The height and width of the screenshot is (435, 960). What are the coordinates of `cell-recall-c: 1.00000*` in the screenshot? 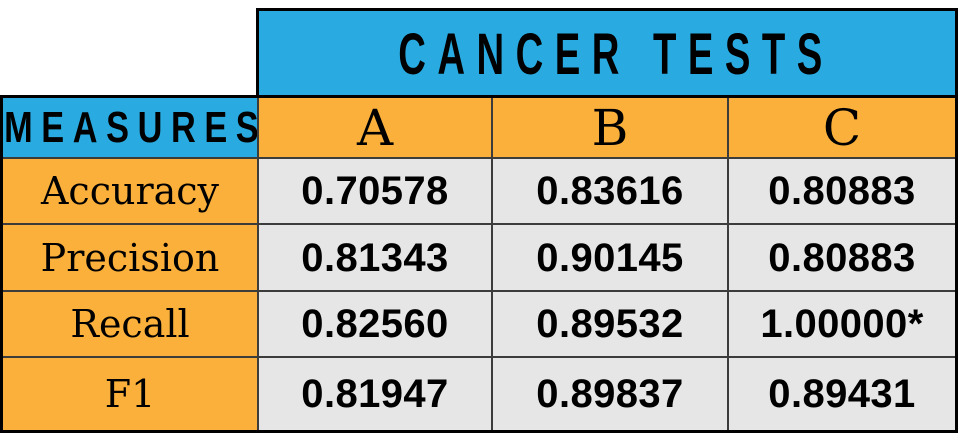 It's located at (842, 324).